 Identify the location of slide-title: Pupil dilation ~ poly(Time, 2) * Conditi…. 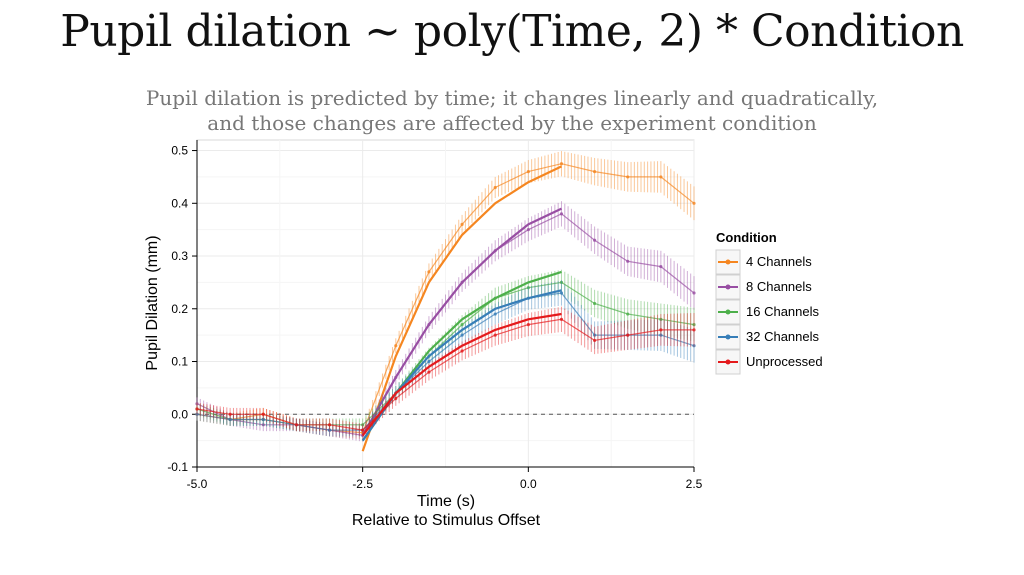
(512, 31).